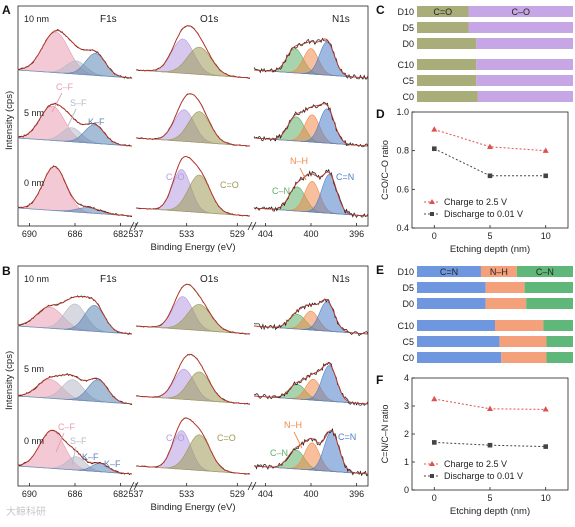 The width and height of the screenshot is (575, 527). I want to click on panel-b-annotation-2: K–F, so click(90, 457).